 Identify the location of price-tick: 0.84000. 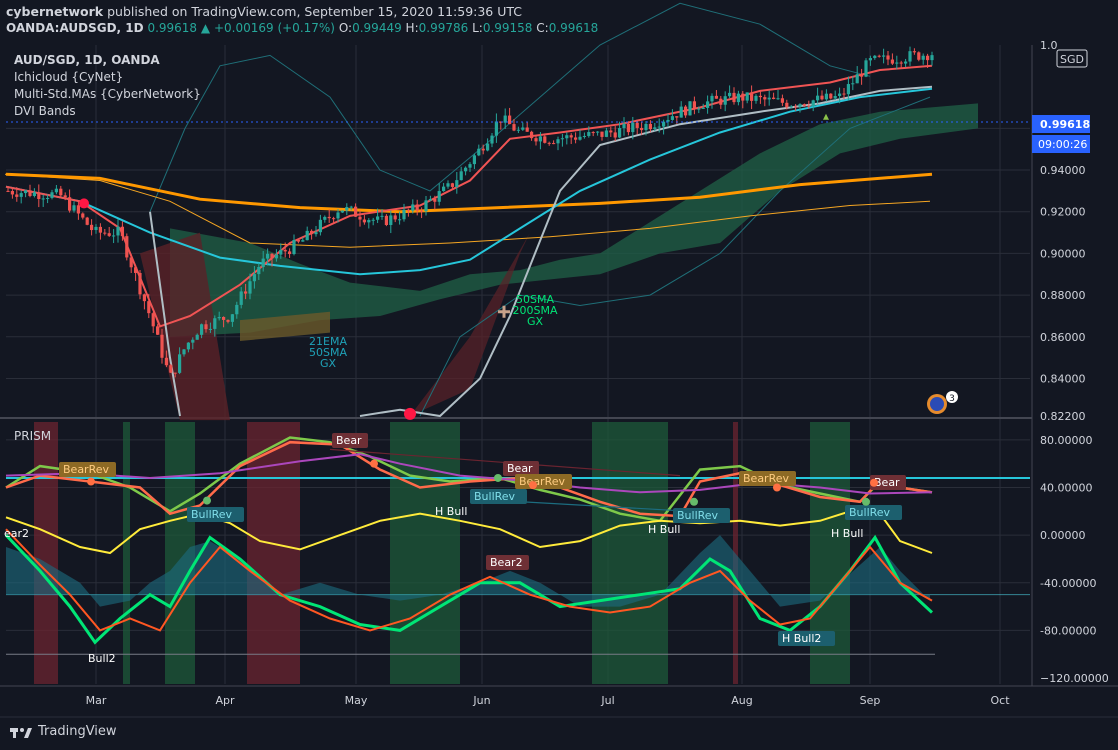
(1063, 378).